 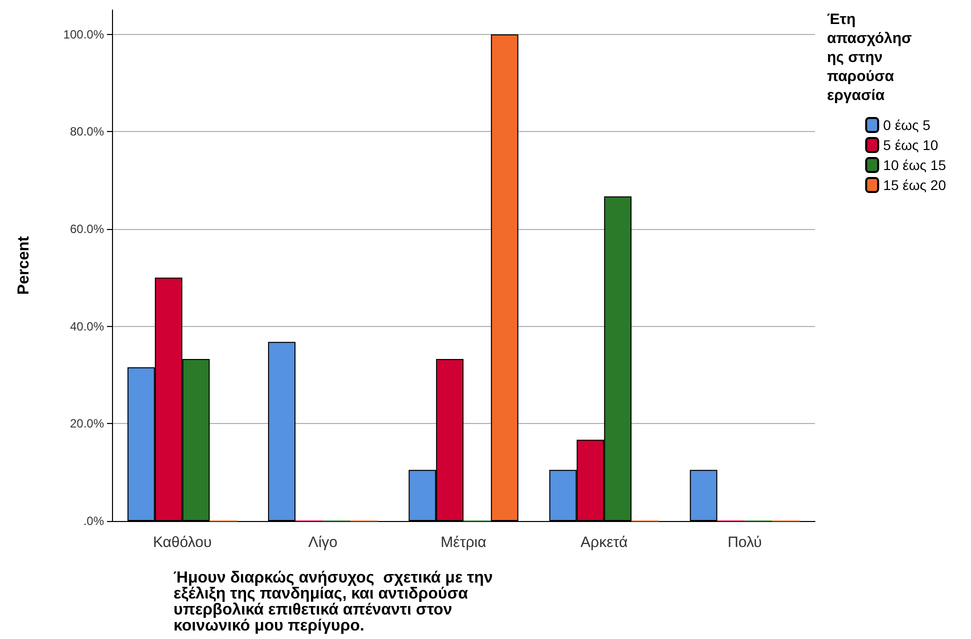 I want to click on y-axis-title: Percent, so click(x=24, y=265).